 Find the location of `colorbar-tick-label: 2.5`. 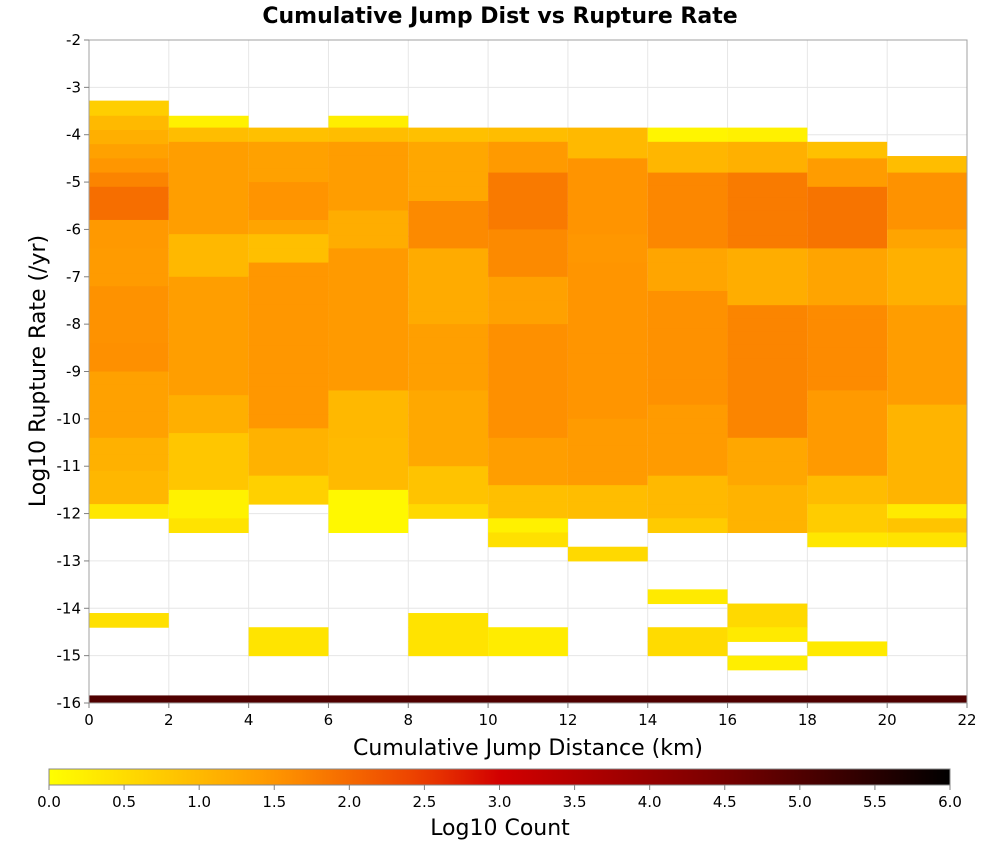

colorbar-tick-label: 2.5 is located at coordinates (424, 802).